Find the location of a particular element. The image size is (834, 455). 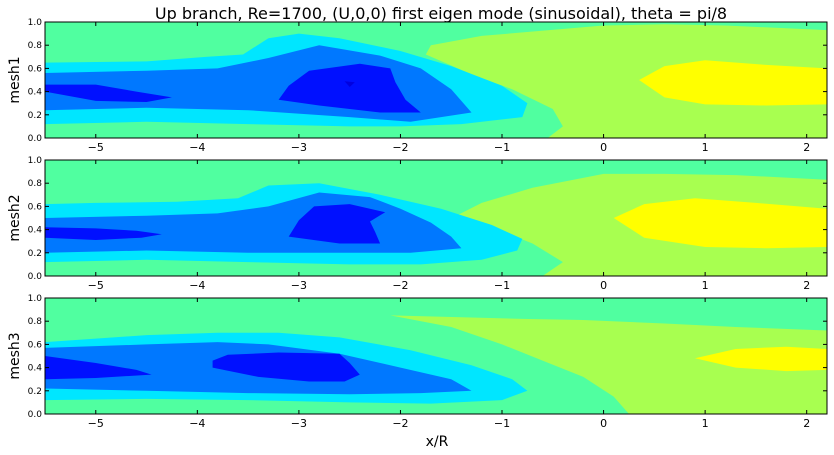

y-axis-label: mesh2 is located at coordinates (15, 217).